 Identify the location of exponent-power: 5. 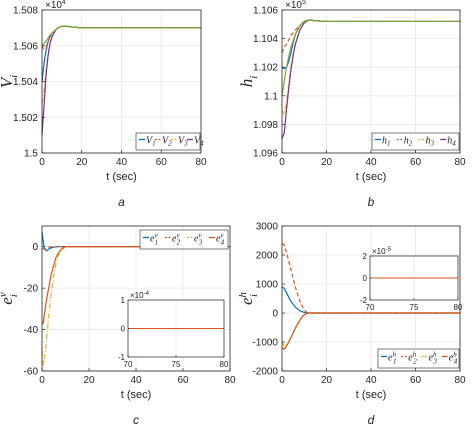
(304, 3).